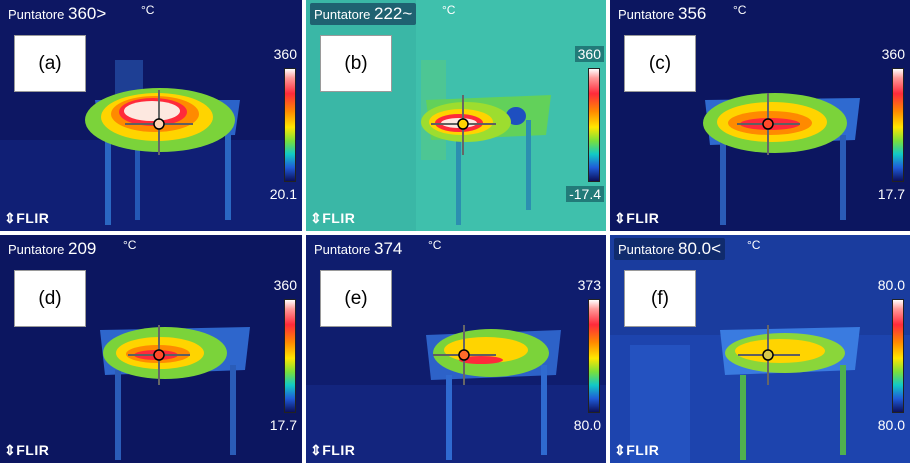  What do you see at coordinates (660, 298) in the screenshot?
I see `panel-label: (f)` at bounding box center [660, 298].